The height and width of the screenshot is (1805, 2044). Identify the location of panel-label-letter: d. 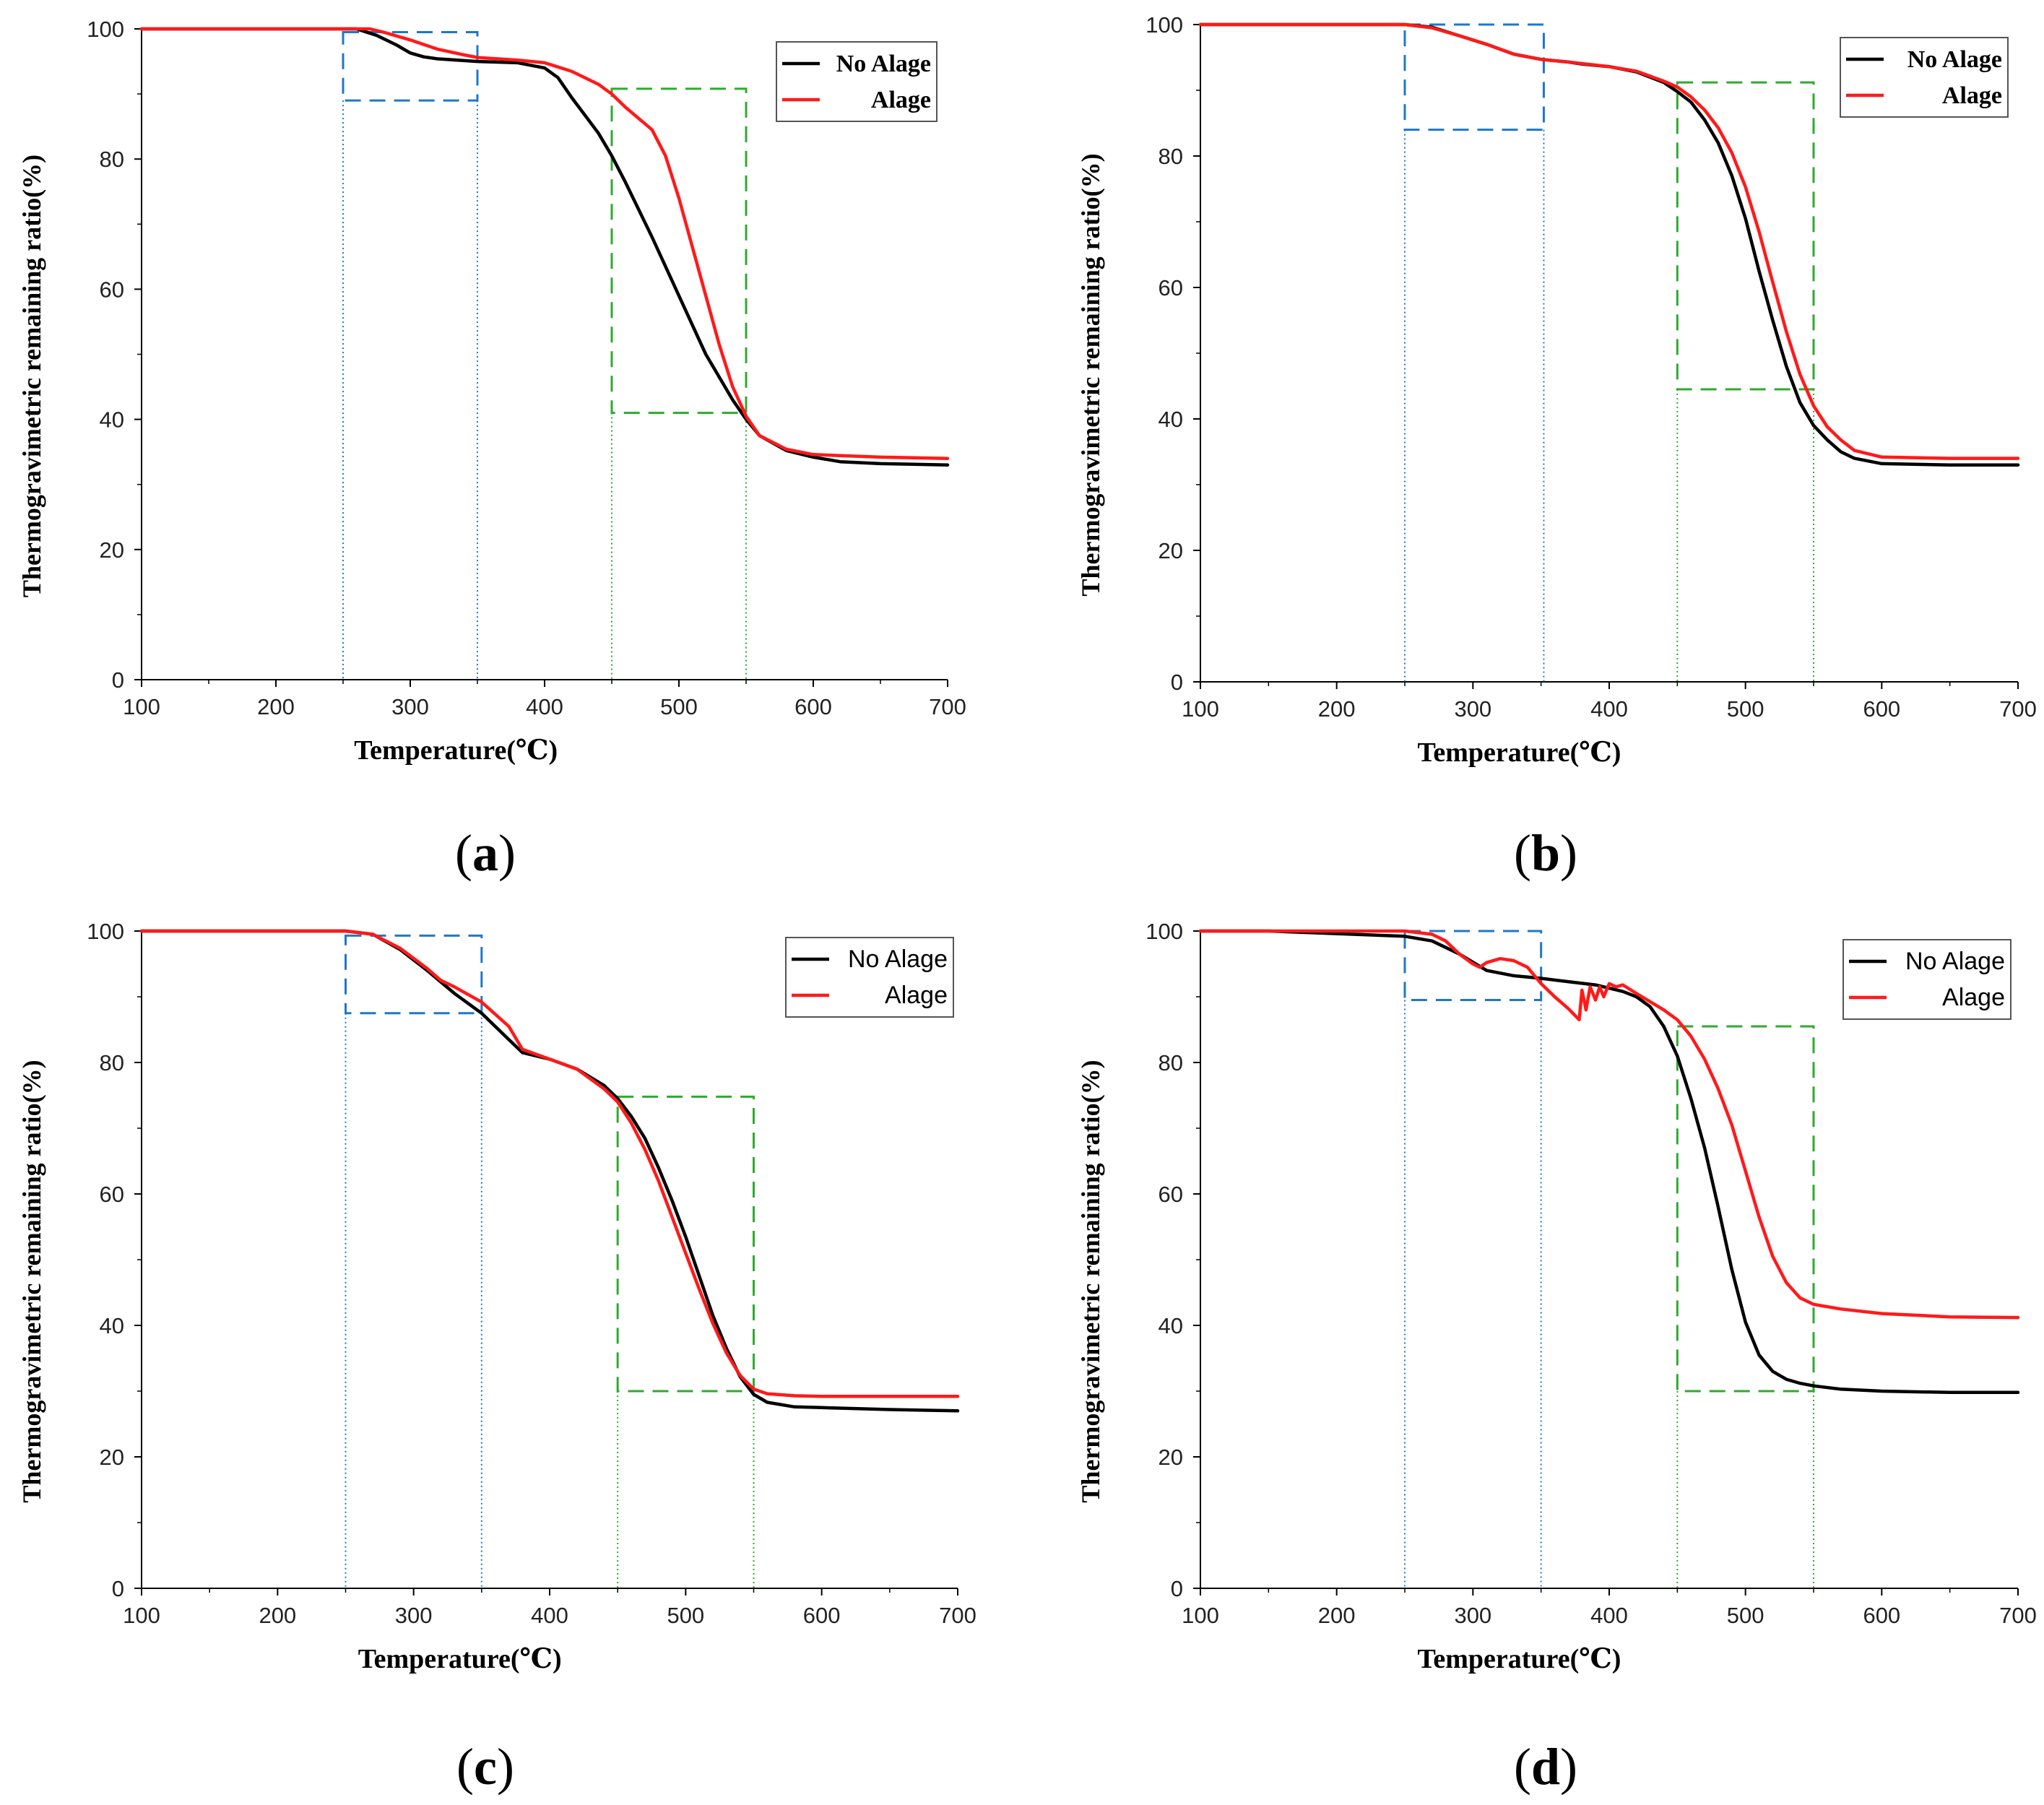
(1546, 1767).